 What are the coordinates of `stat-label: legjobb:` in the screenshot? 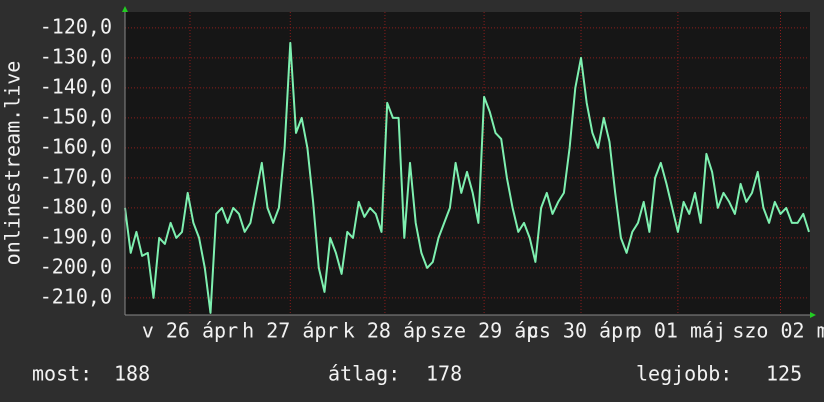 It's located at (684, 374).